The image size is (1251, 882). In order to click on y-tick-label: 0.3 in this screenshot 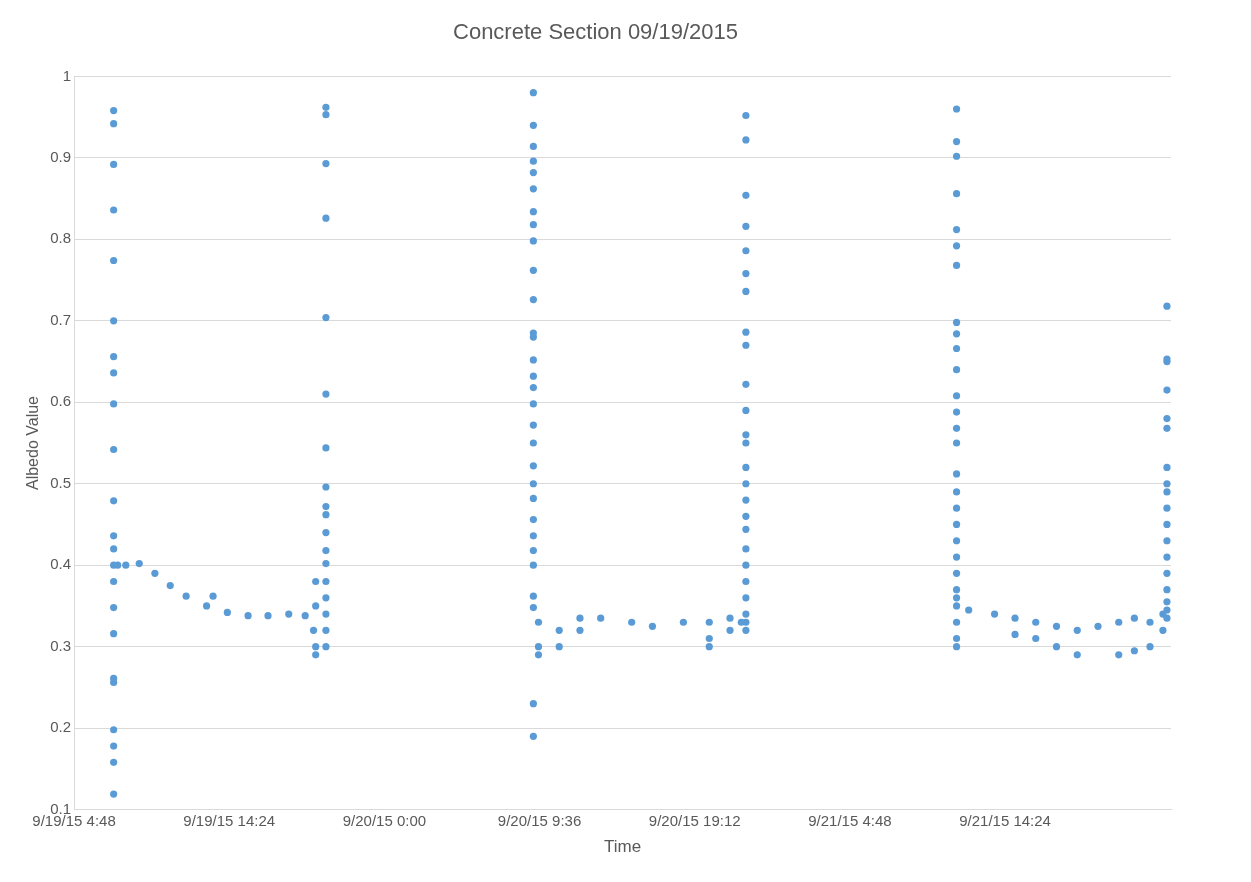, I will do `click(61, 645)`.